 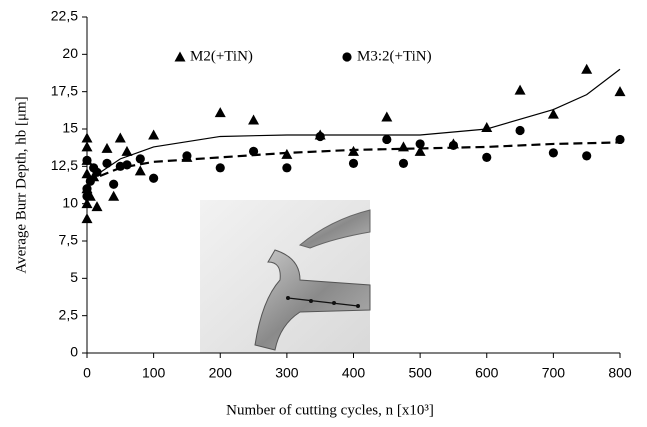 I want to click on y-tick-label: 5, so click(x=74, y=277).